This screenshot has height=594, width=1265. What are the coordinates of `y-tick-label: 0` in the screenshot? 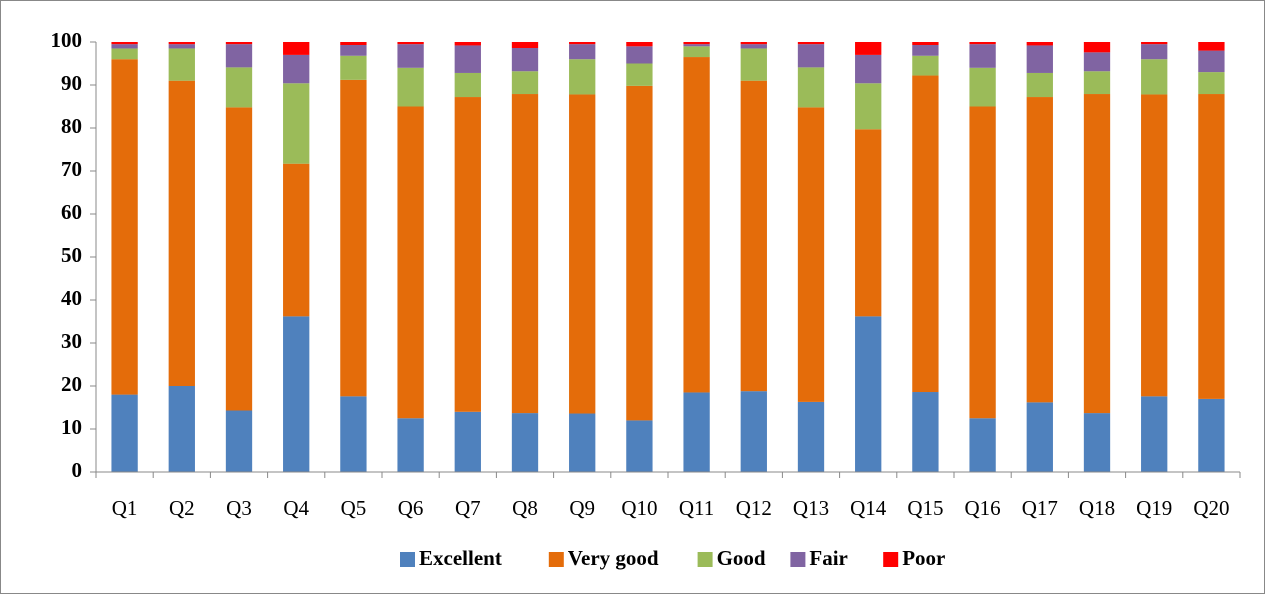 It's located at (77, 470).